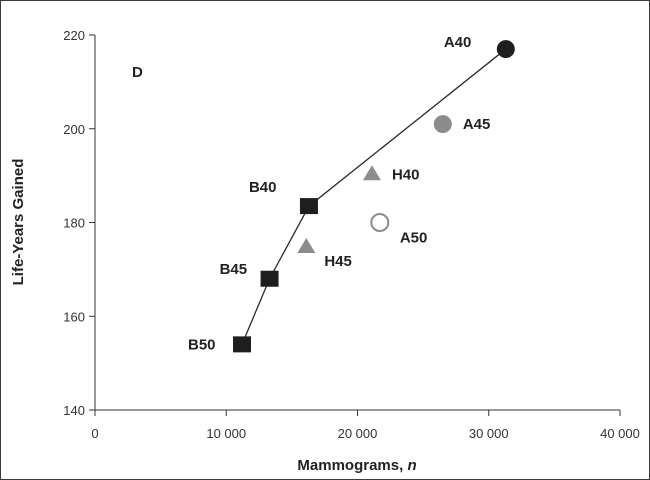  Describe the element at coordinates (137, 72) in the screenshot. I see `panel-label: D` at that location.